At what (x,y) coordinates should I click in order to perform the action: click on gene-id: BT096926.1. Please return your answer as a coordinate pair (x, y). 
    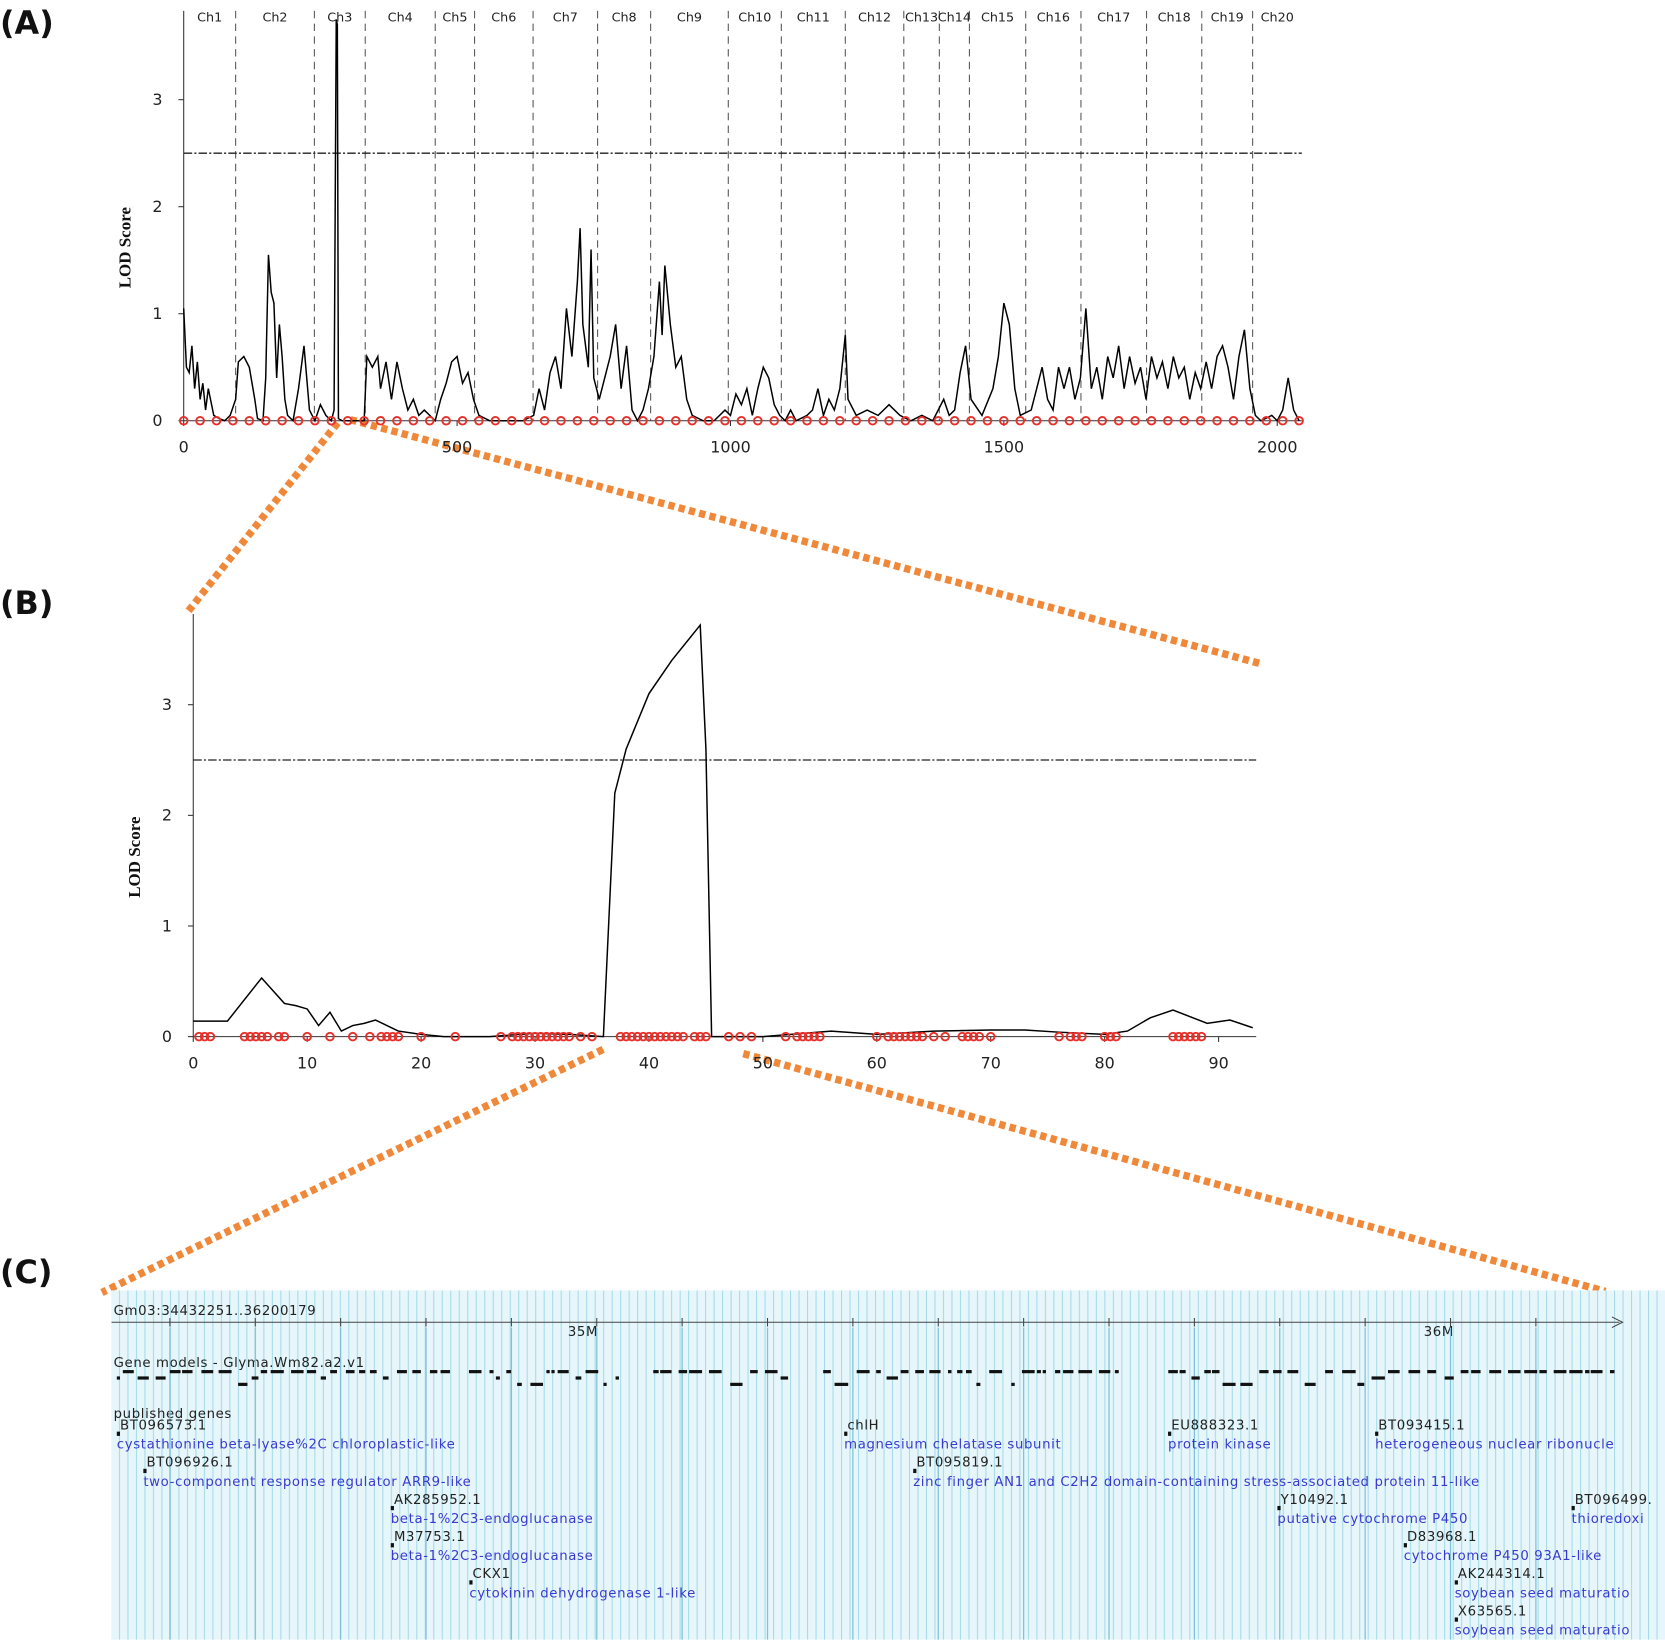
    Looking at the image, I should click on (190, 1463).